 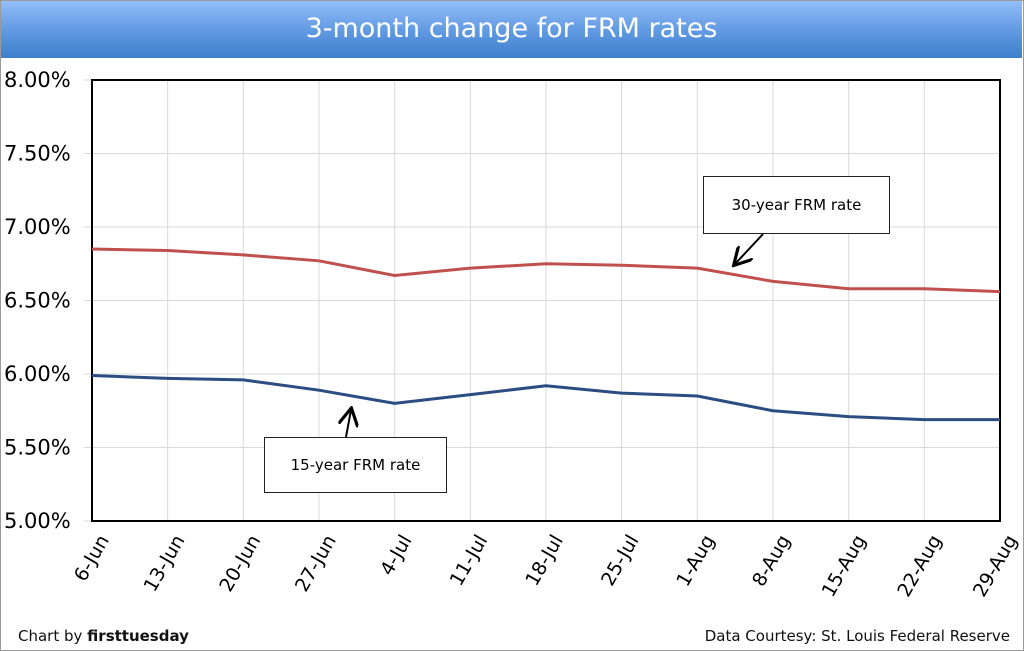 What do you see at coordinates (348, 424) in the screenshot?
I see `arrow-15-year` at bounding box center [348, 424].